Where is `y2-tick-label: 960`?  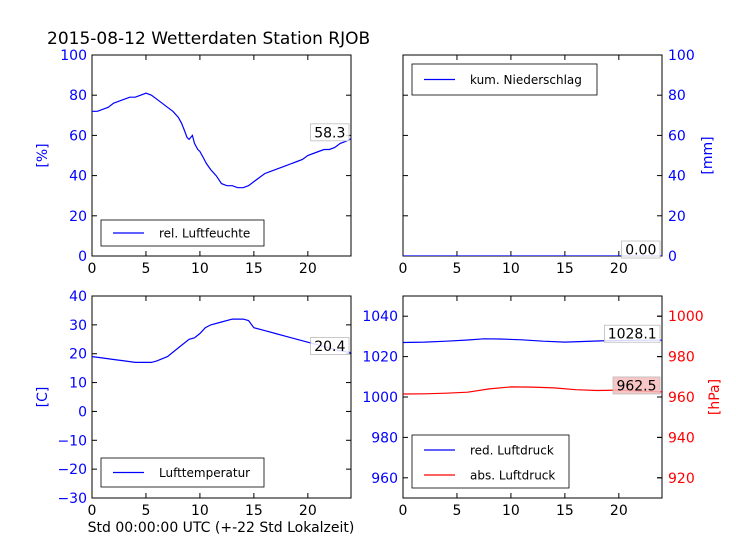 y2-tick-label: 960 is located at coordinates (681, 398).